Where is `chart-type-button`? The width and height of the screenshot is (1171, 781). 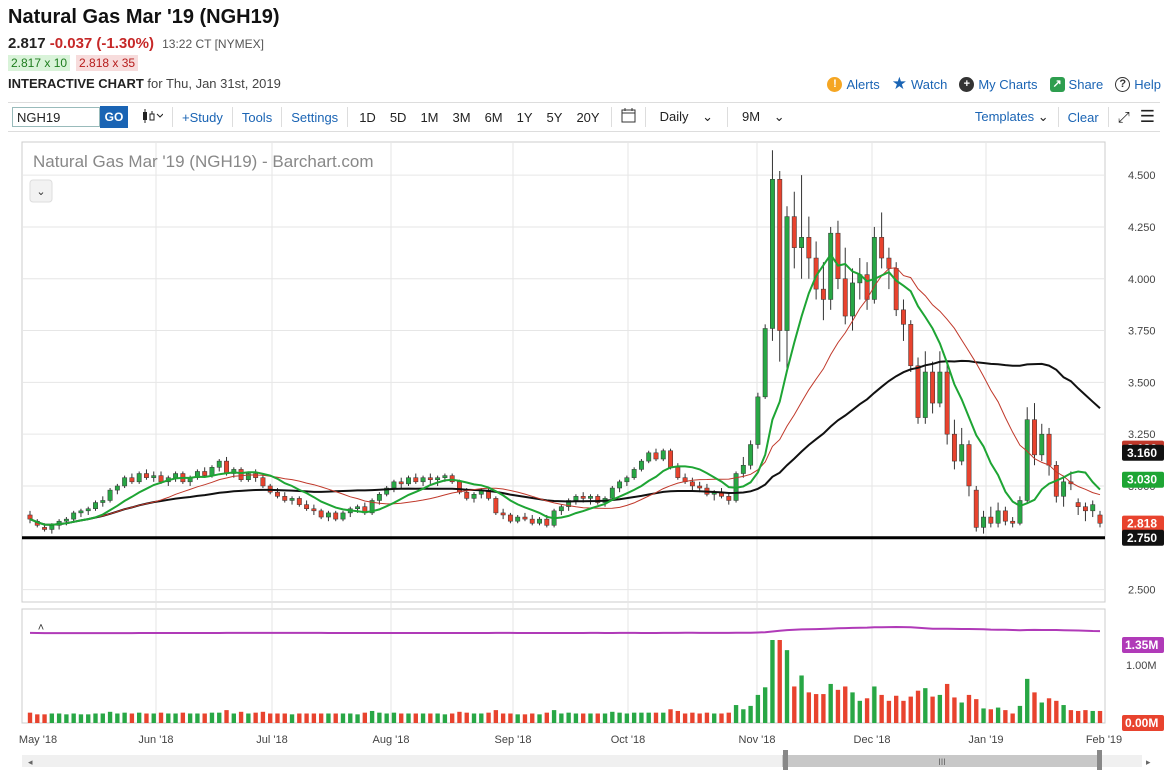 chart-type-button is located at coordinates (152, 117).